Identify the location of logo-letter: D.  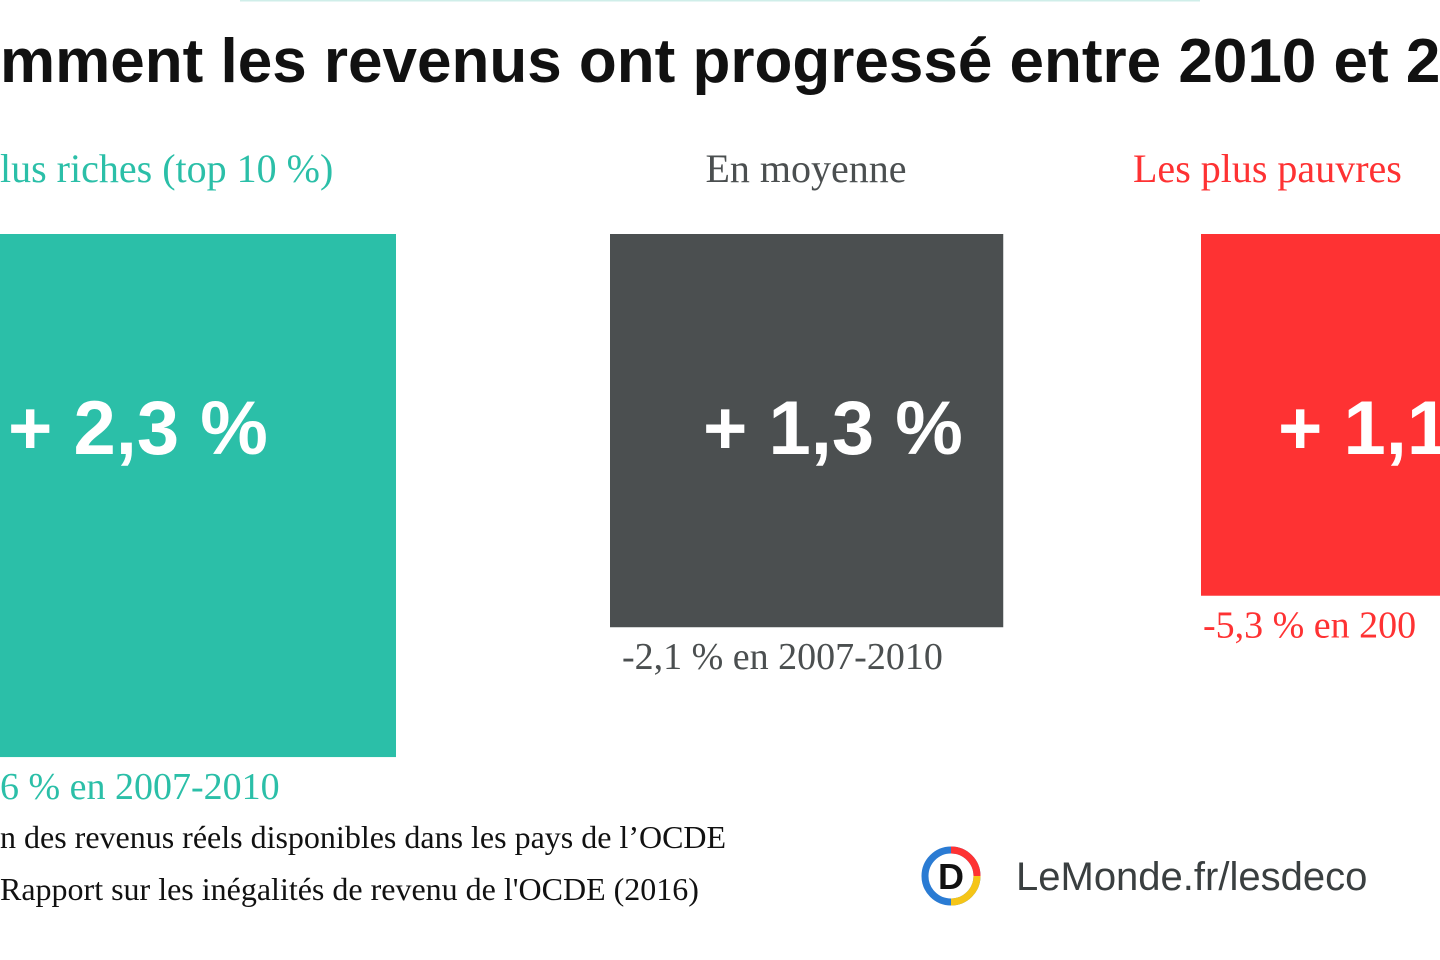
(951, 876).